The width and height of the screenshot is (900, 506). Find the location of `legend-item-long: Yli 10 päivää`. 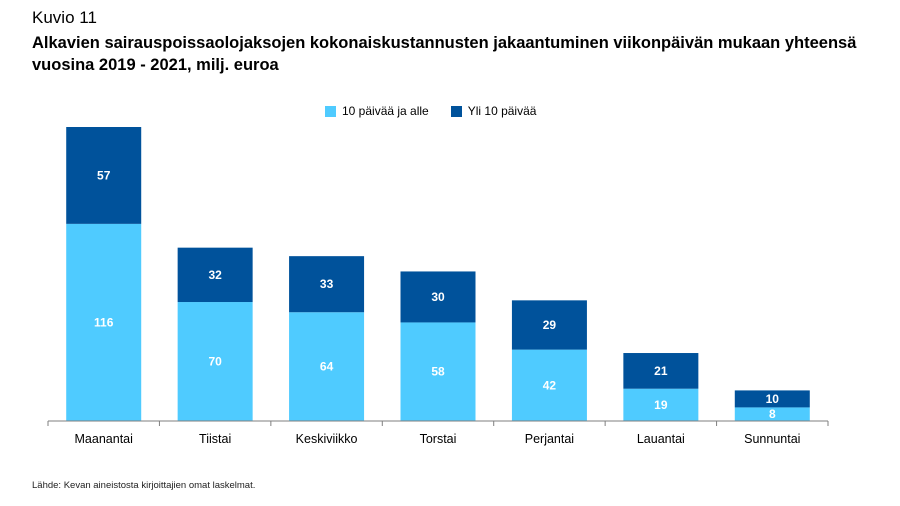

legend-item-long: Yli 10 päivää is located at coordinates (493, 111).